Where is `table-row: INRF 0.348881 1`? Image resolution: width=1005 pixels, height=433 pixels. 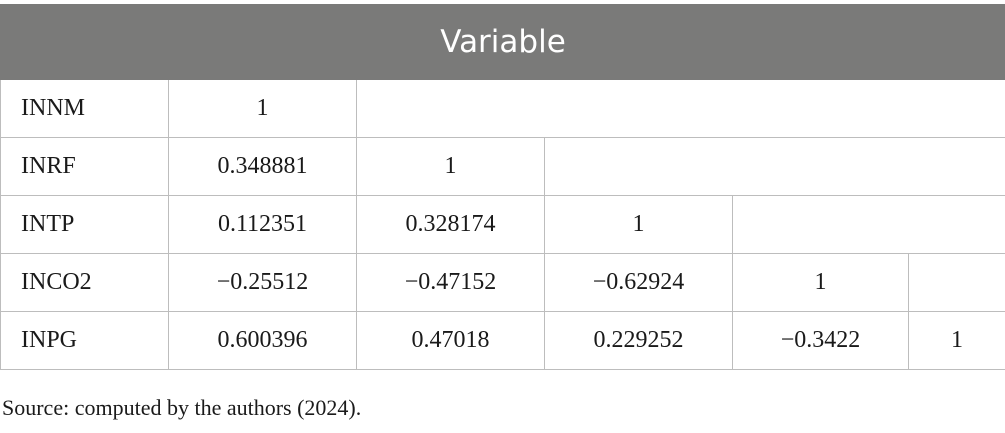 table-row: INRF 0.348881 1 is located at coordinates (502, 166).